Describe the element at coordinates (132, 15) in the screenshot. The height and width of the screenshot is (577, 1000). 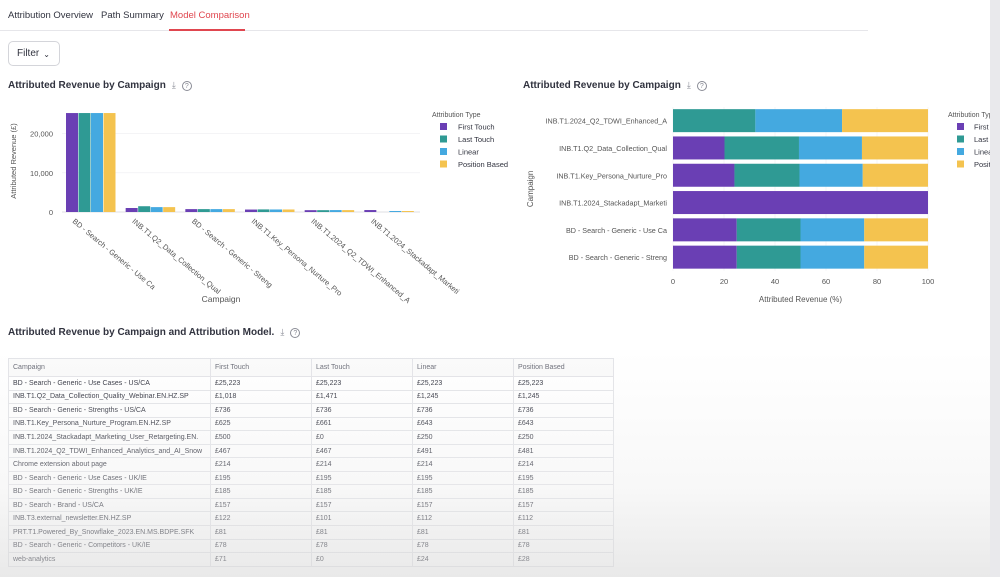
I see `tab-path-summary: Path Summary` at that location.